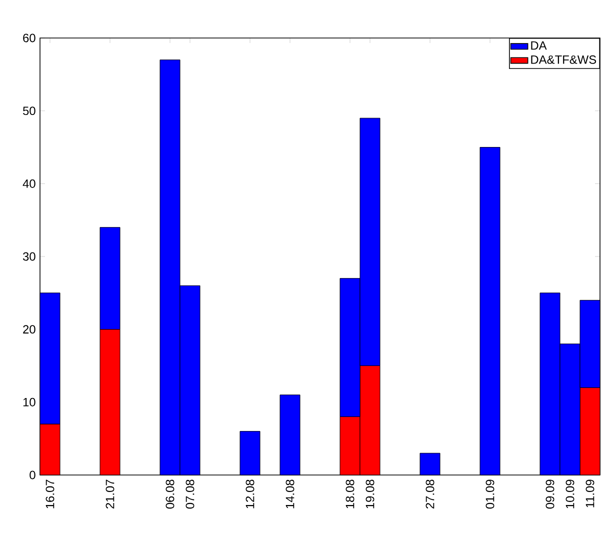 The image size is (616, 537). Describe the element at coordinates (29, 183) in the screenshot. I see `y-tick-label: 40` at that location.